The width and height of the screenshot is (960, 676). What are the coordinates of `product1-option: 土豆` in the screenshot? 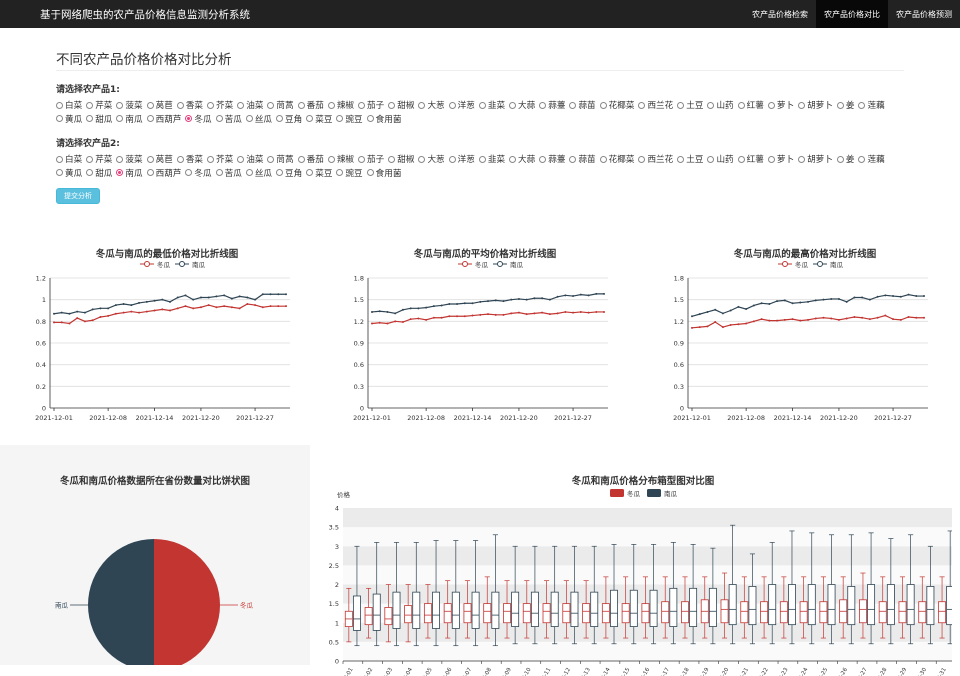 It's located at (690, 107).